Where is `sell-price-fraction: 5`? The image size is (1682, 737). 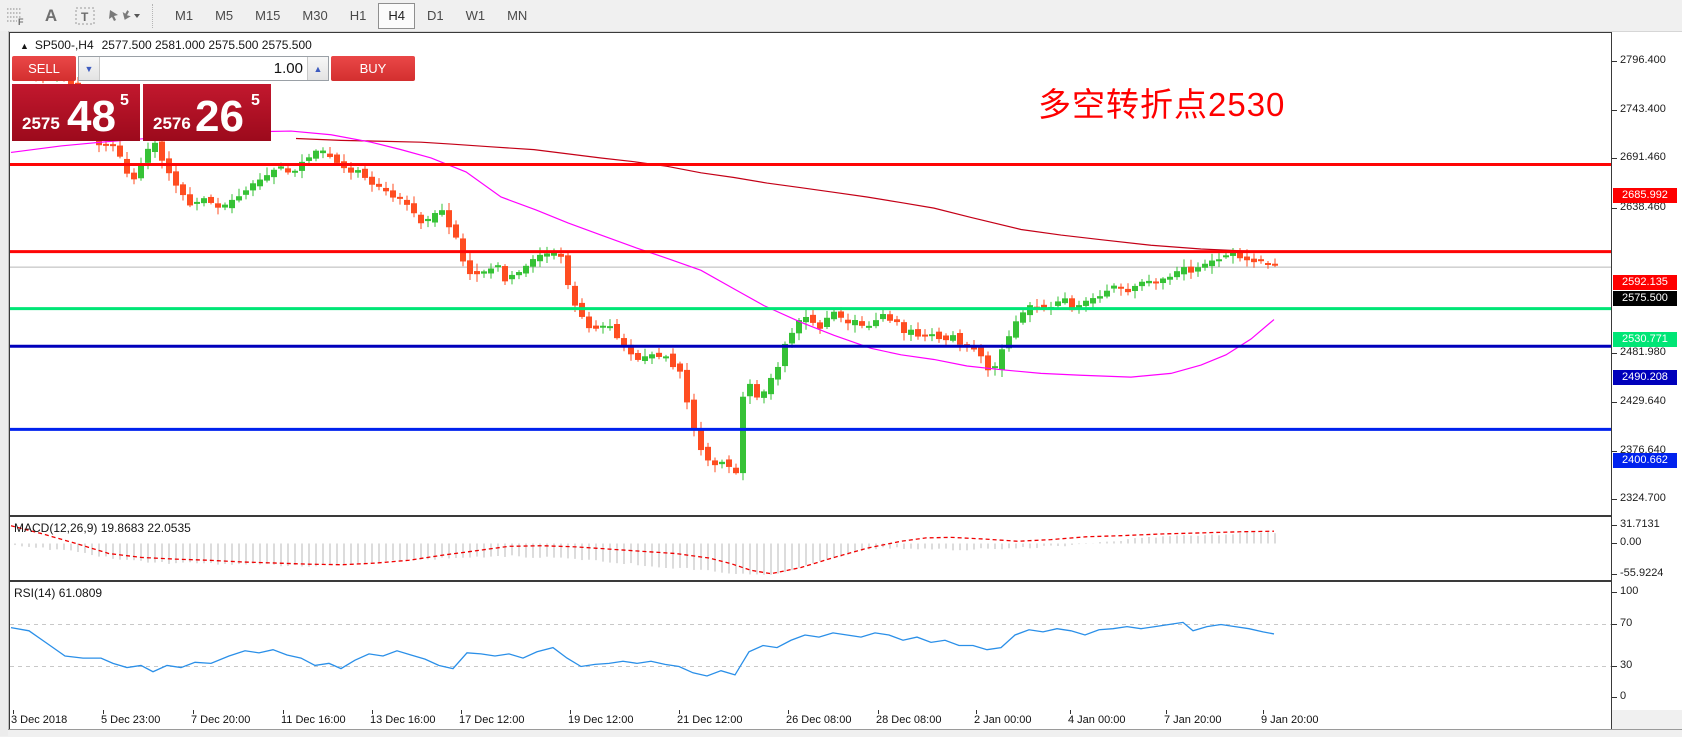
sell-price-fraction: 5 is located at coordinates (124, 100).